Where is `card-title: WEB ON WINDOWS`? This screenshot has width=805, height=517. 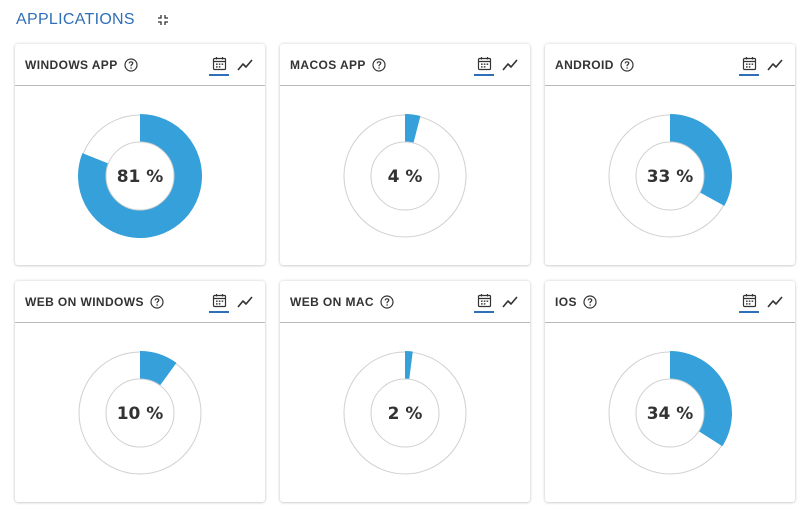 card-title: WEB ON WINDOWS is located at coordinates (84, 301).